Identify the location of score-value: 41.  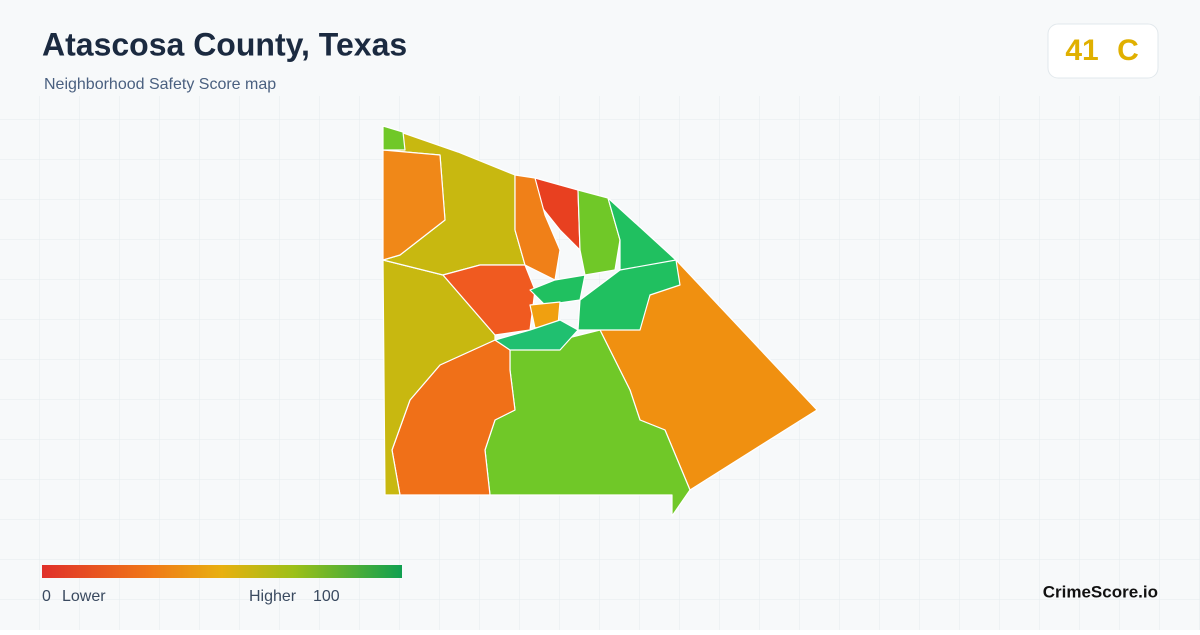
(1081, 50).